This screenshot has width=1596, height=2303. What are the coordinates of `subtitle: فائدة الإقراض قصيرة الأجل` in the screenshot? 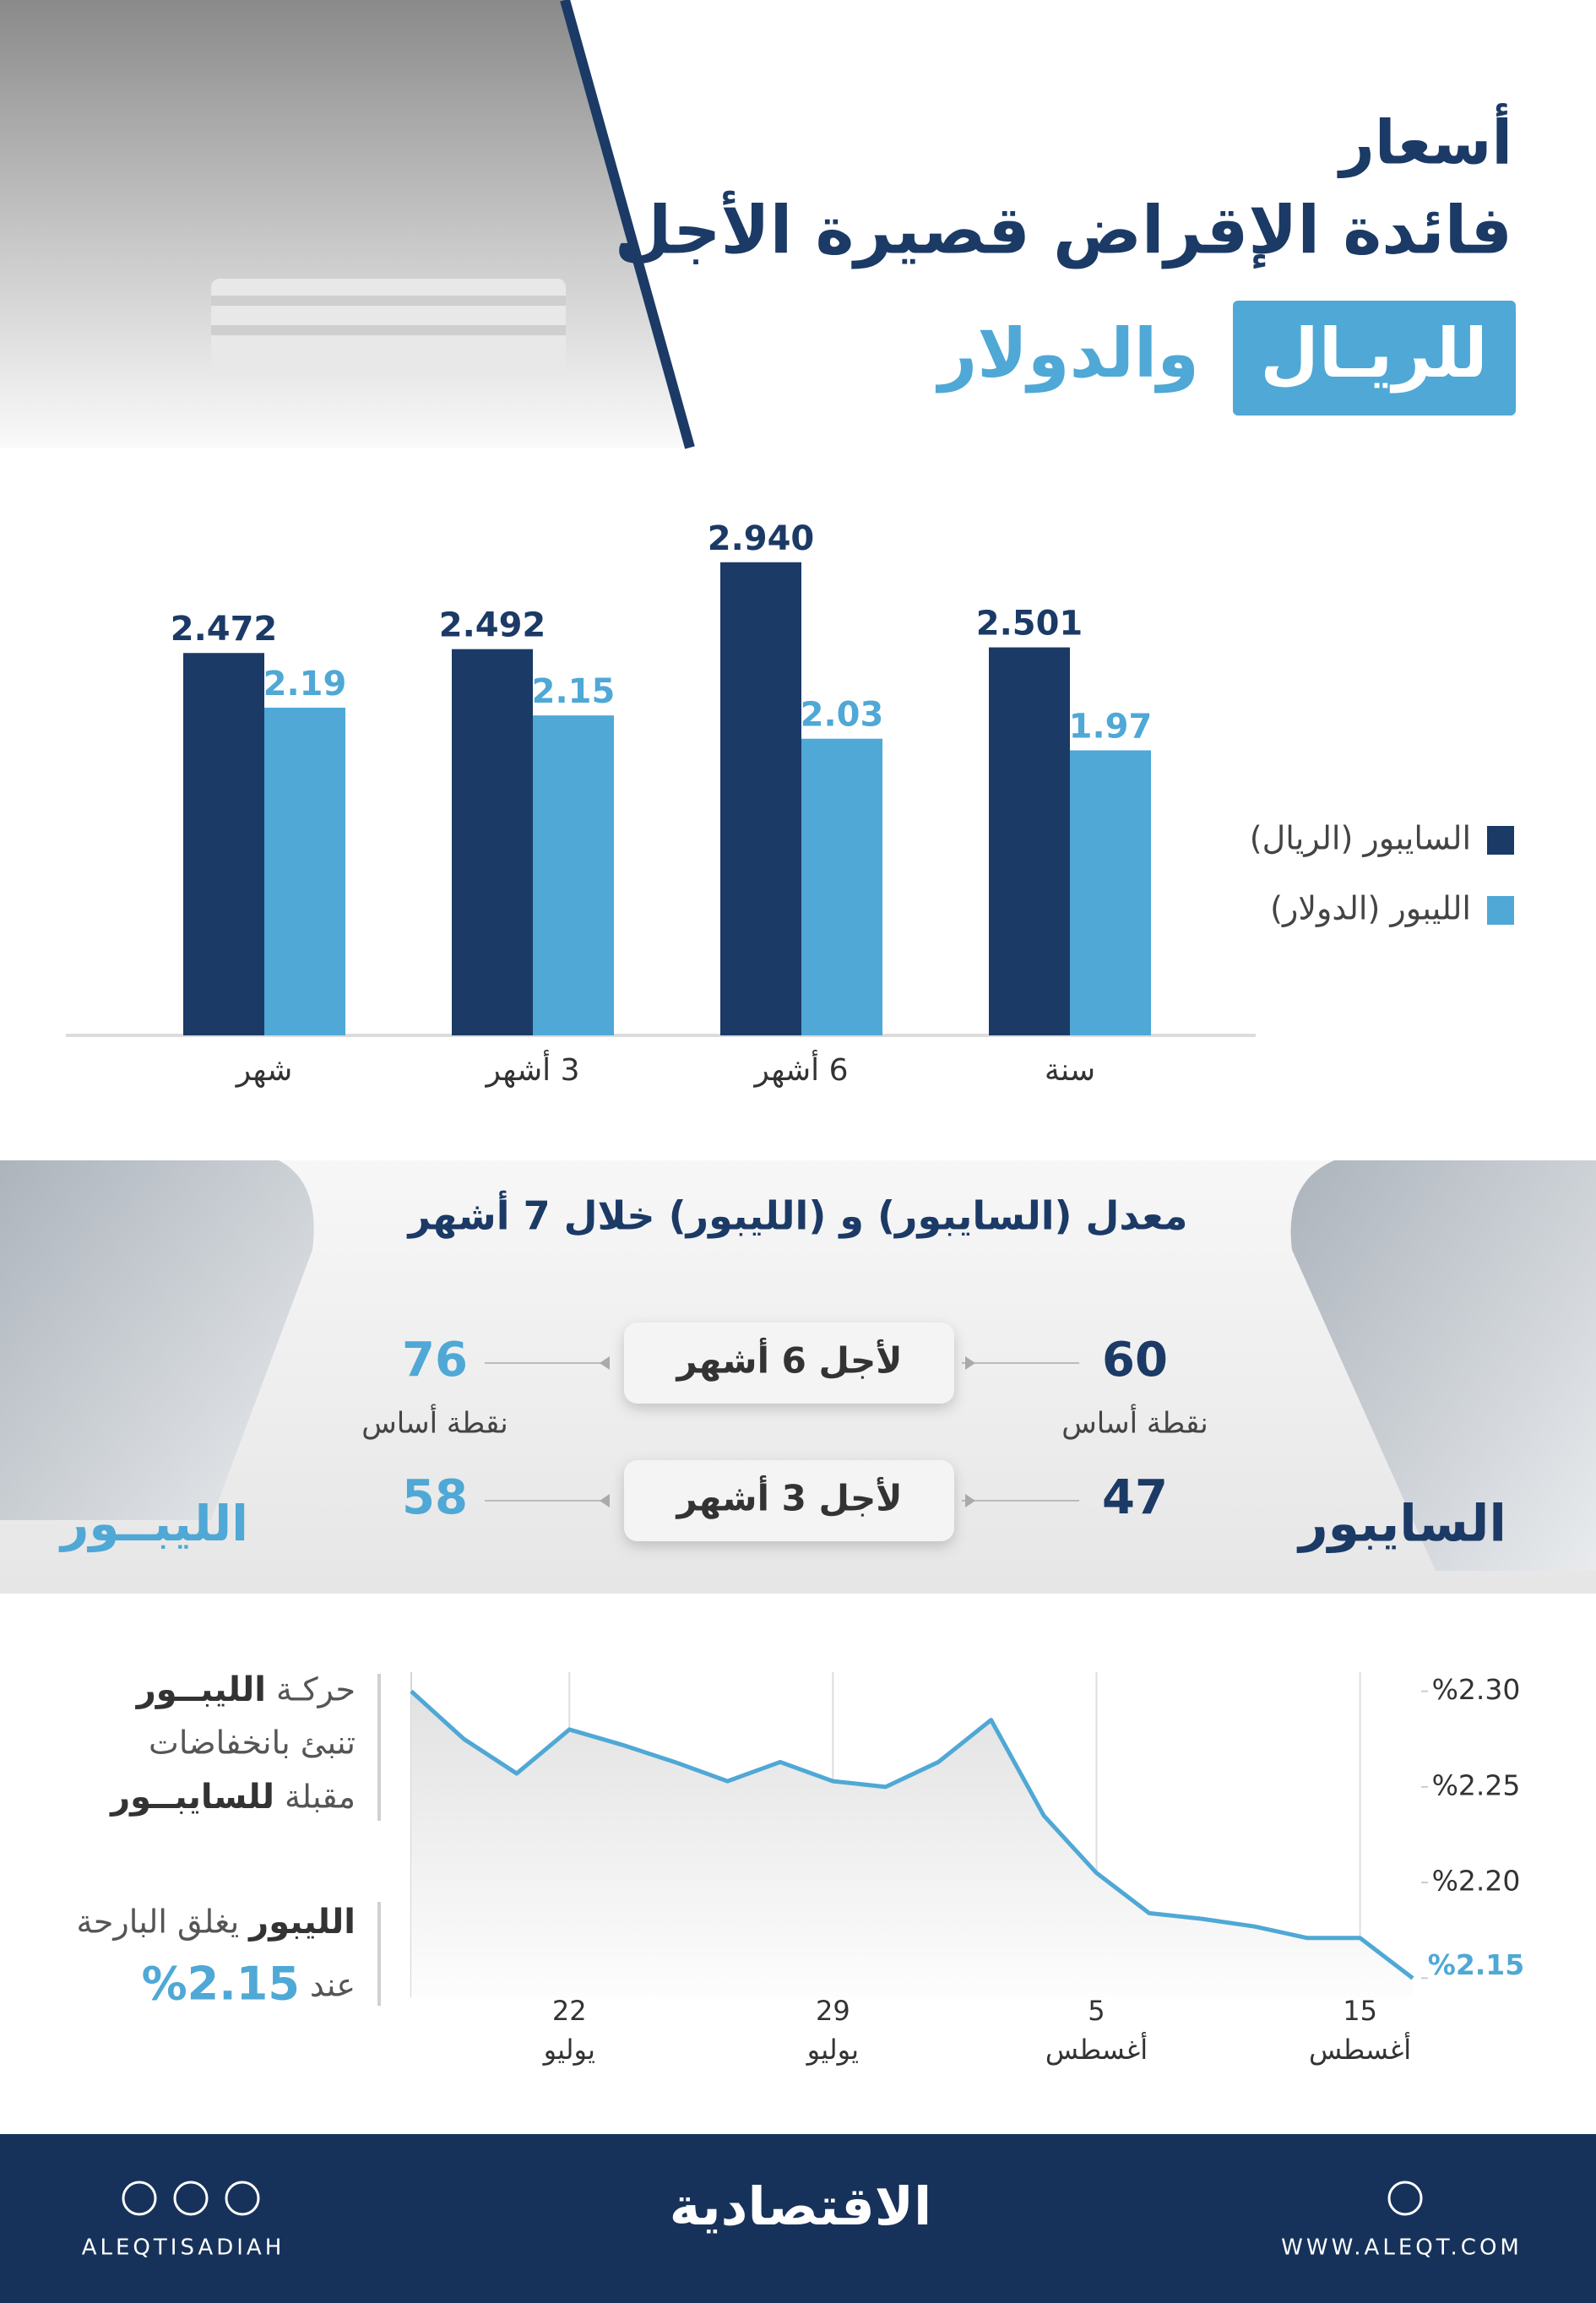 It's located at (1063, 230).